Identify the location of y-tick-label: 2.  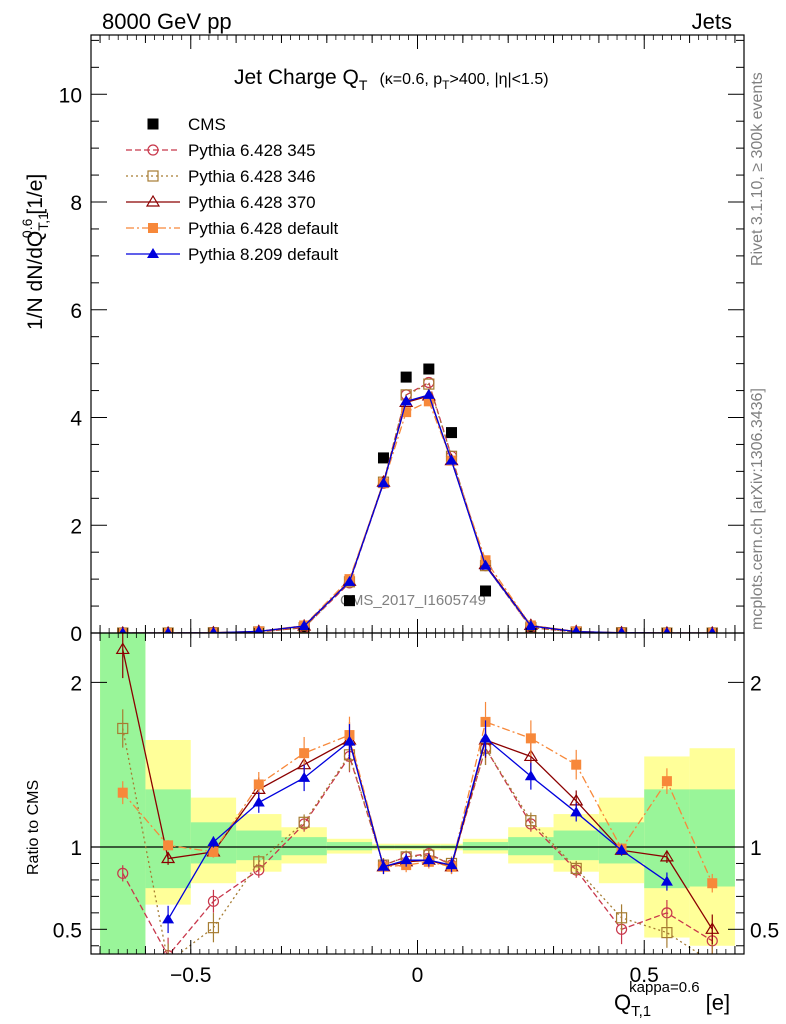
(76, 526).